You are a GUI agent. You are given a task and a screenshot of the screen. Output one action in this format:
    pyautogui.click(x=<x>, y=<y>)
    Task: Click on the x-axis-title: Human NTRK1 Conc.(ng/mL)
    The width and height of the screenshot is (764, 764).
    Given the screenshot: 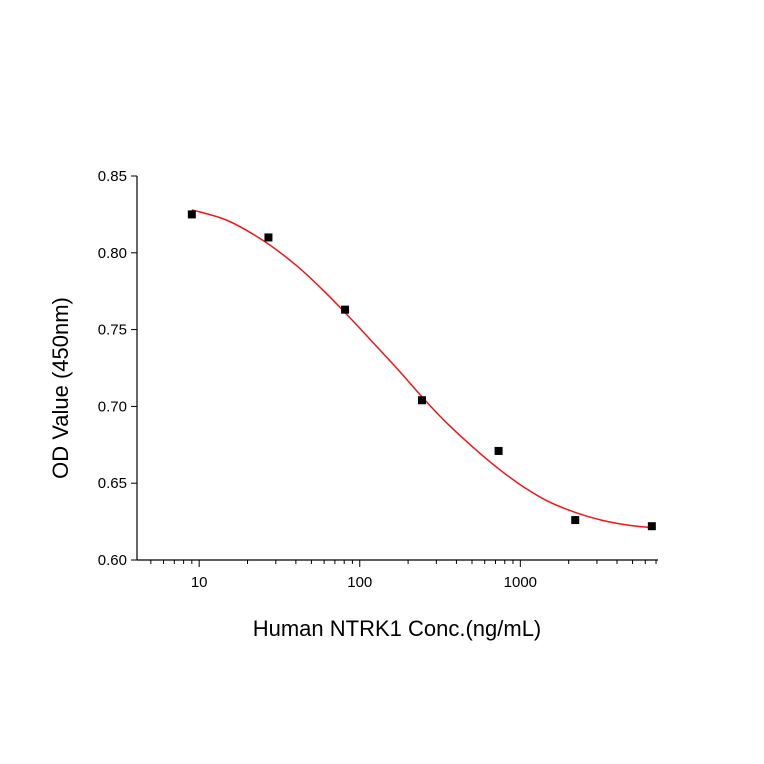 What is the action you would take?
    pyautogui.click(x=397, y=628)
    